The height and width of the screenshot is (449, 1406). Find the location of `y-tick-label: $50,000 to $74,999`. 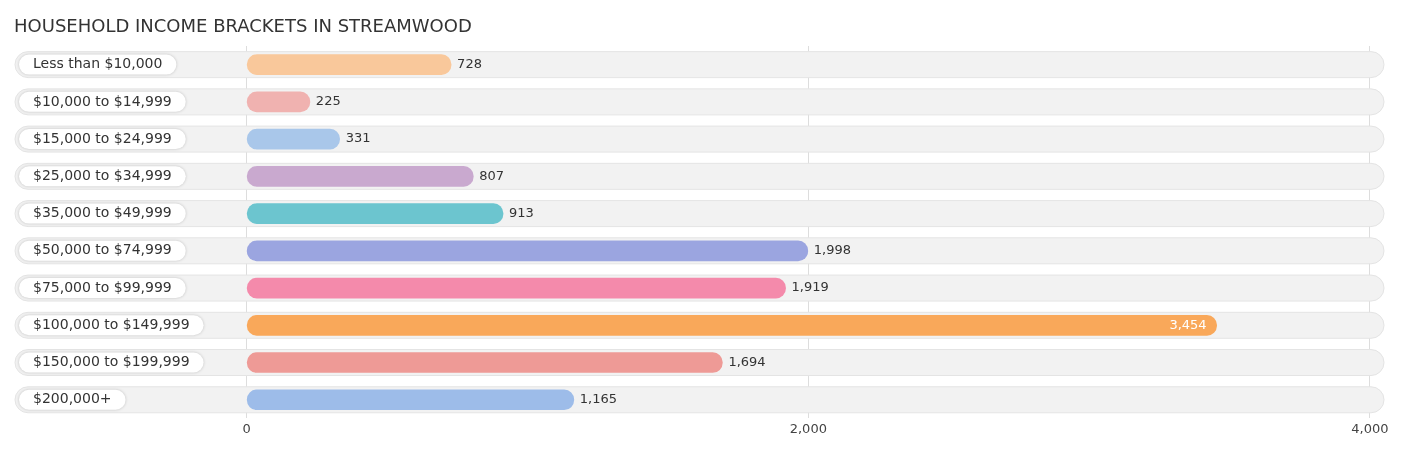

y-tick-label: $50,000 to $74,999 is located at coordinates (102, 249).